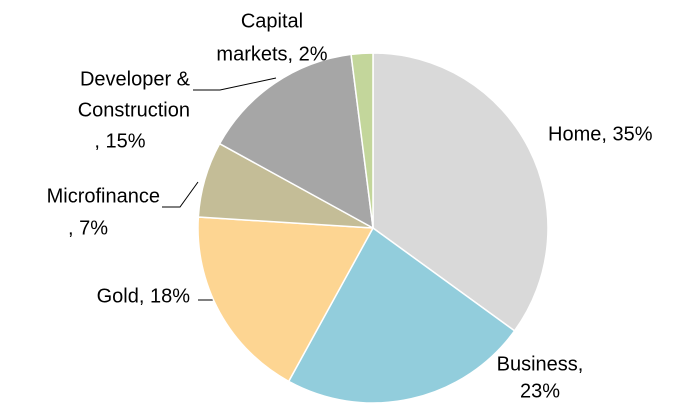 This screenshot has width=692, height=404. Describe the element at coordinates (144, 296) in the screenshot. I see `data-label: Gold, 18%` at that location.